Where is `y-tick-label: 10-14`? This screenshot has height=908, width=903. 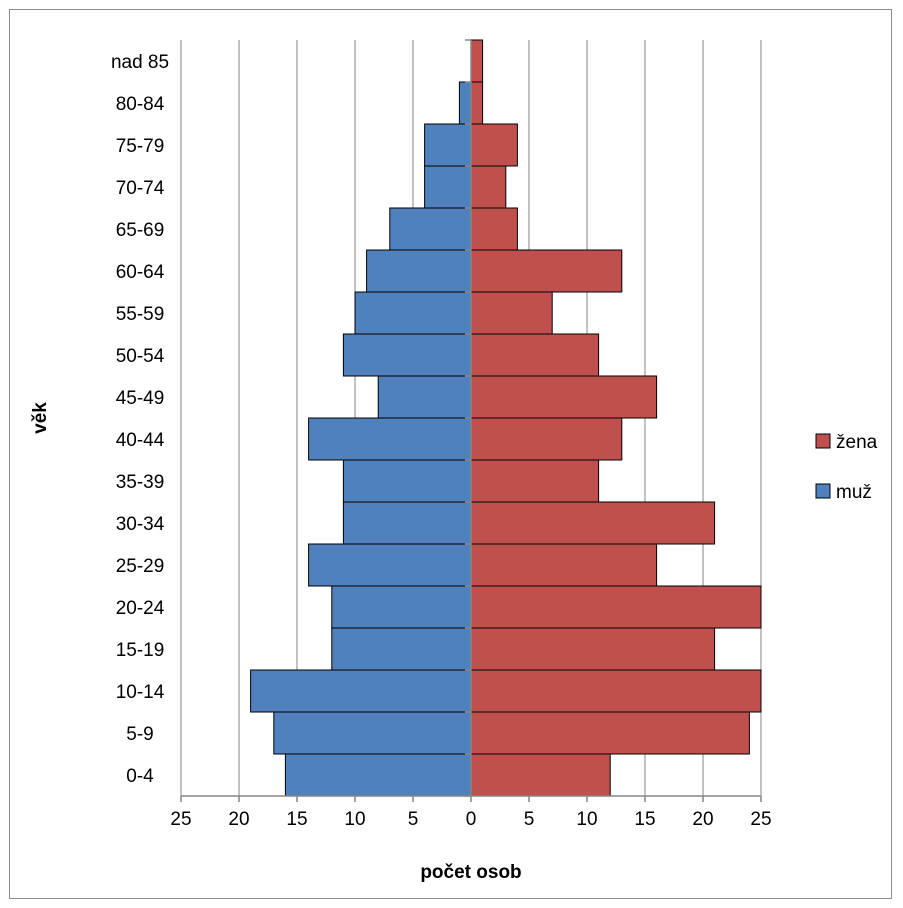
y-tick-label: 10-14 is located at coordinates (140, 692).